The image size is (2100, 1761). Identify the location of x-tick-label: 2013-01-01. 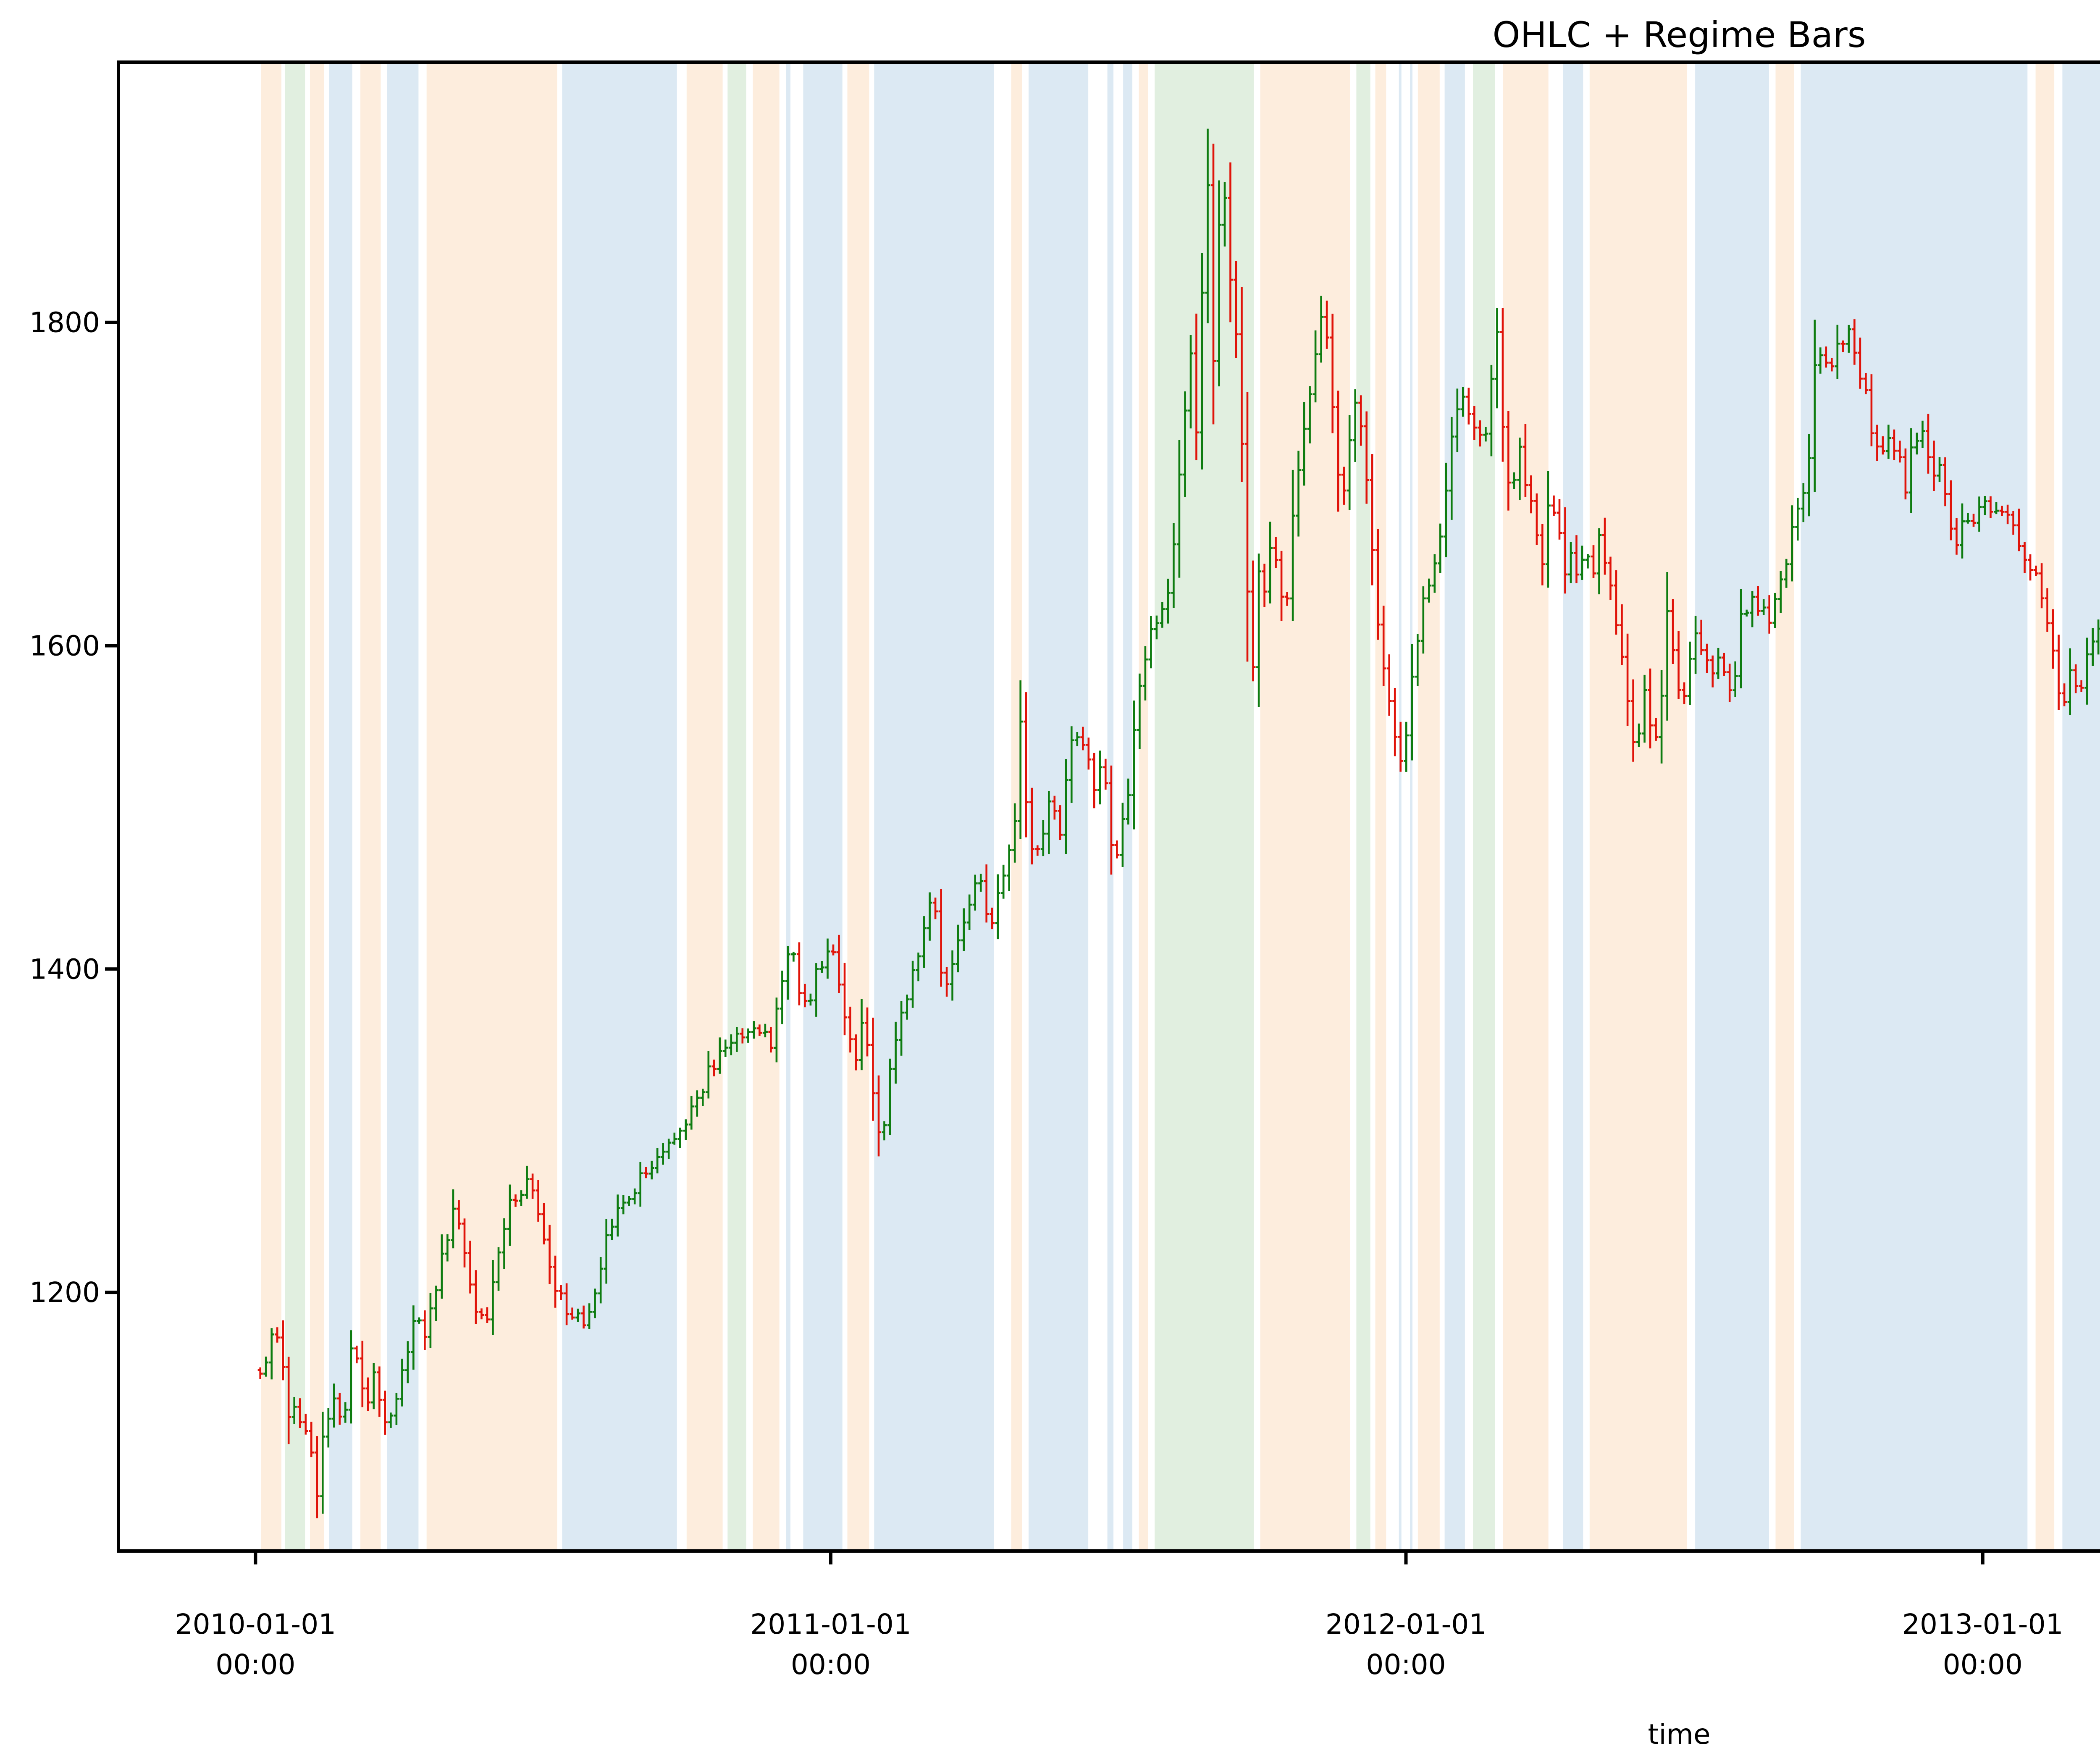
(1982, 1624).